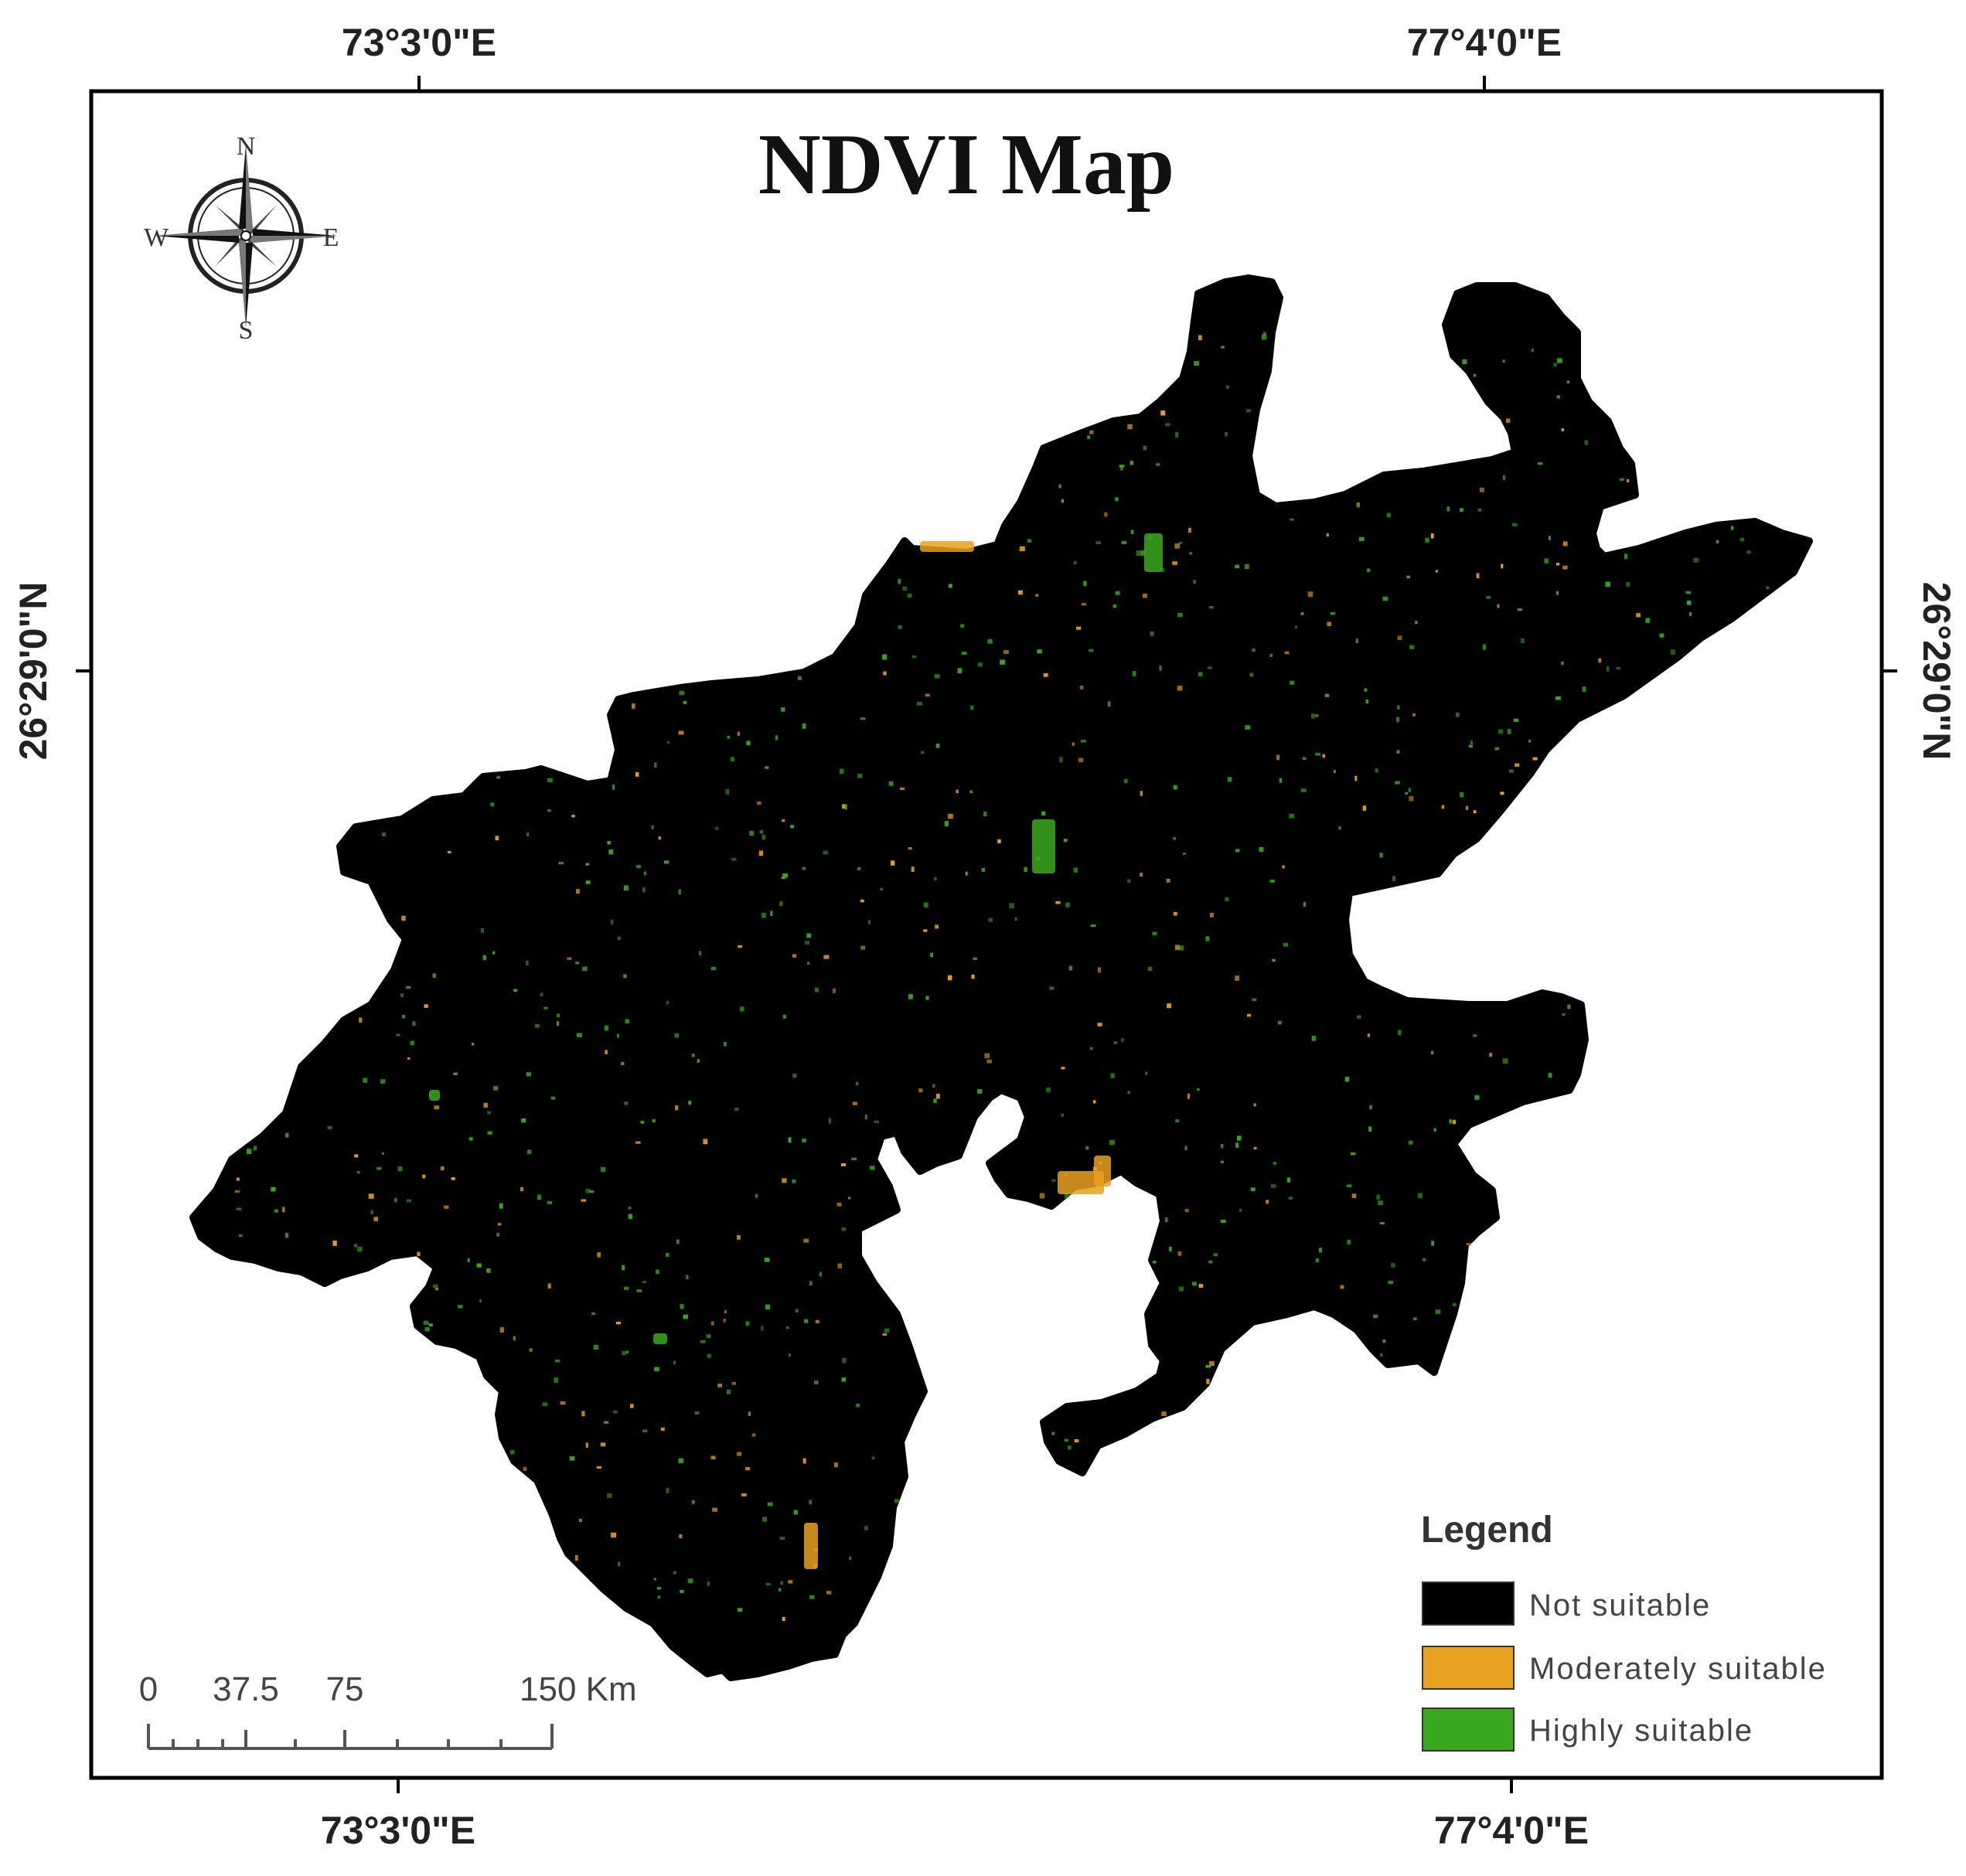  What do you see at coordinates (1468, 1603) in the screenshot?
I see `legend-swatch-not-suitable` at bounding box center [1468, 1603].